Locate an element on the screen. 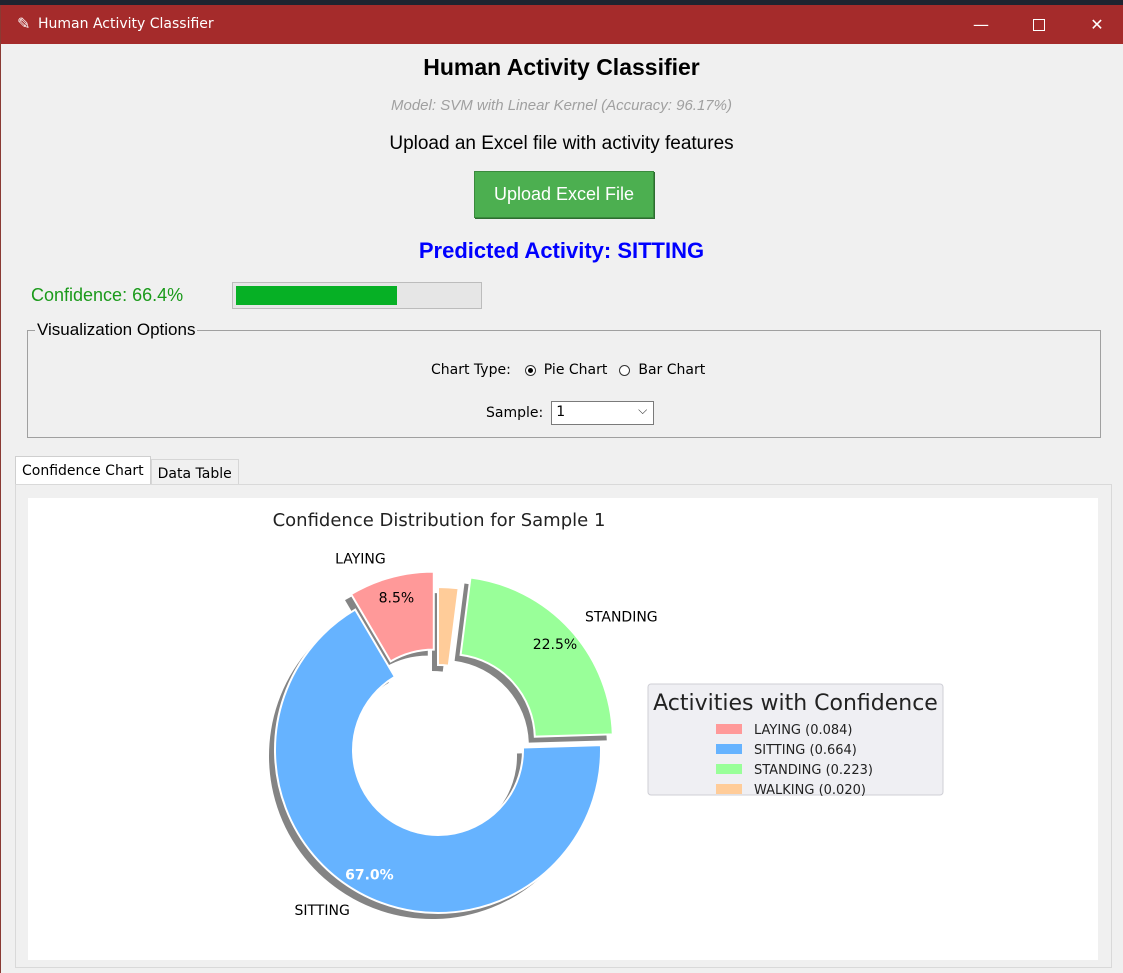  bar-chart-radio-label: Bar Chart is located at coordinates (672, 370).